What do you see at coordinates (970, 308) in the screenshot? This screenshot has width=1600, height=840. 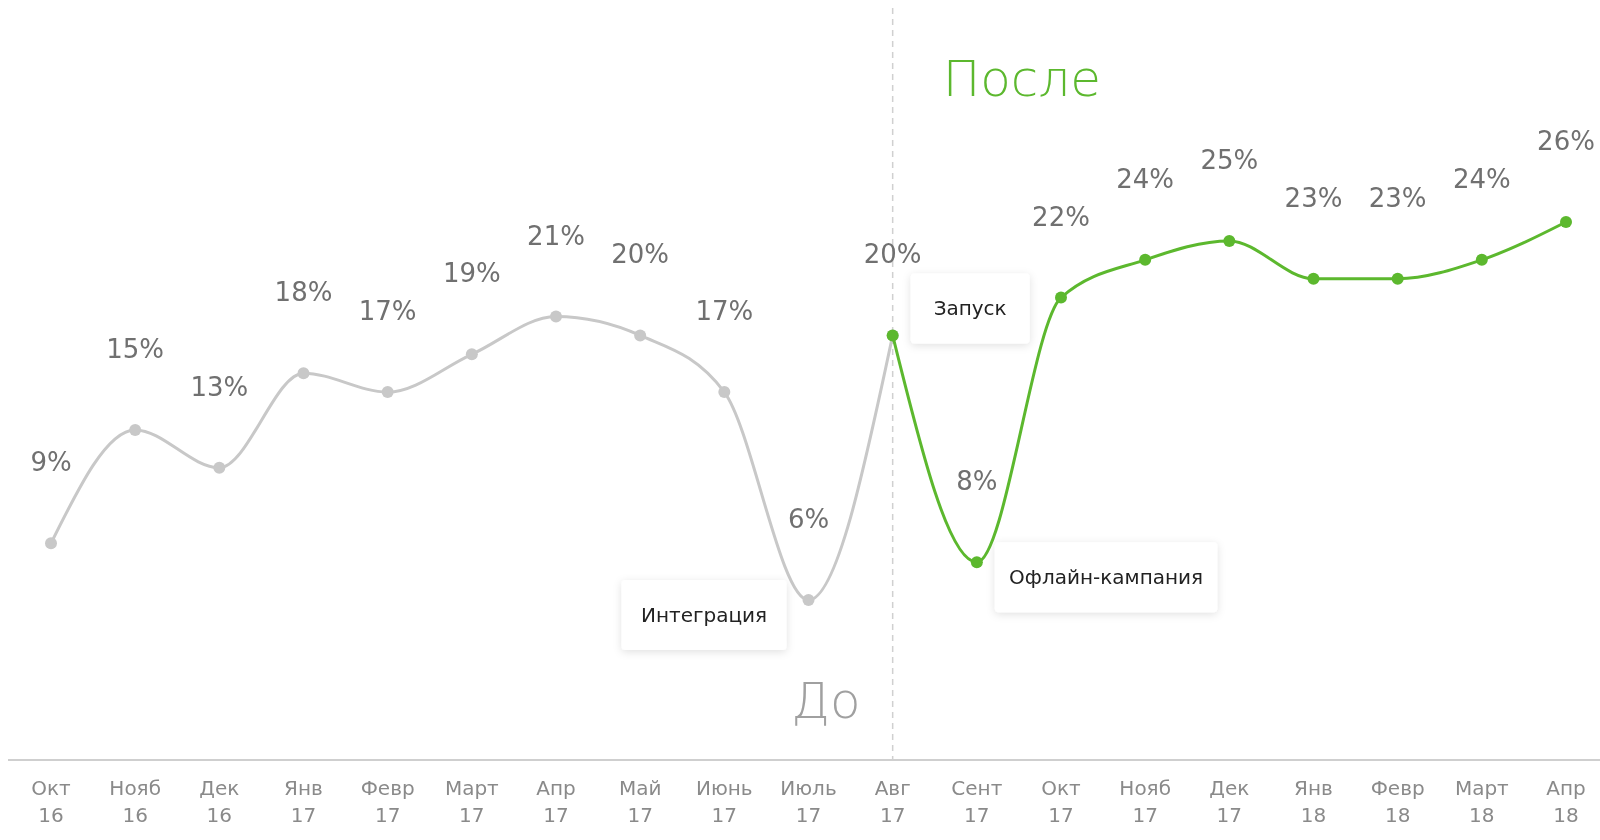 I see `annotation: Запуск` at bounding box center [970, 308].